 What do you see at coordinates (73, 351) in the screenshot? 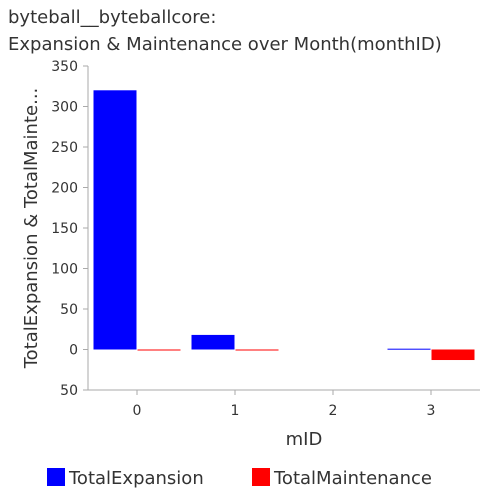
I see `y-tick-label: 0` at bounding box center [73, 351].